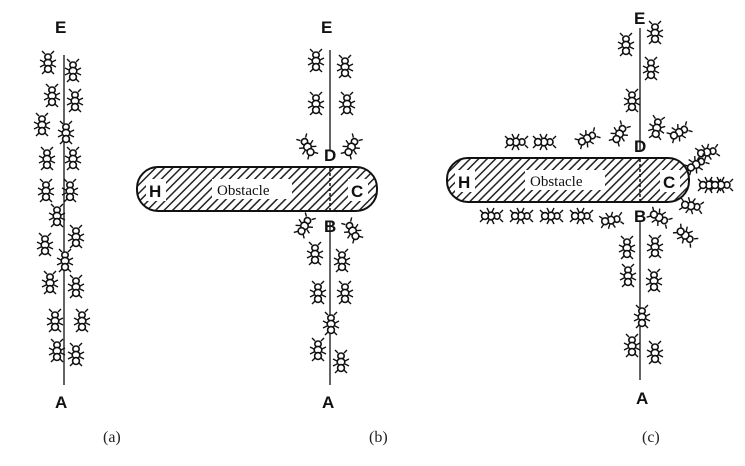 This screenshot has width=745, height=466. I want to click on panel-caption: (a), so click(112, 437).